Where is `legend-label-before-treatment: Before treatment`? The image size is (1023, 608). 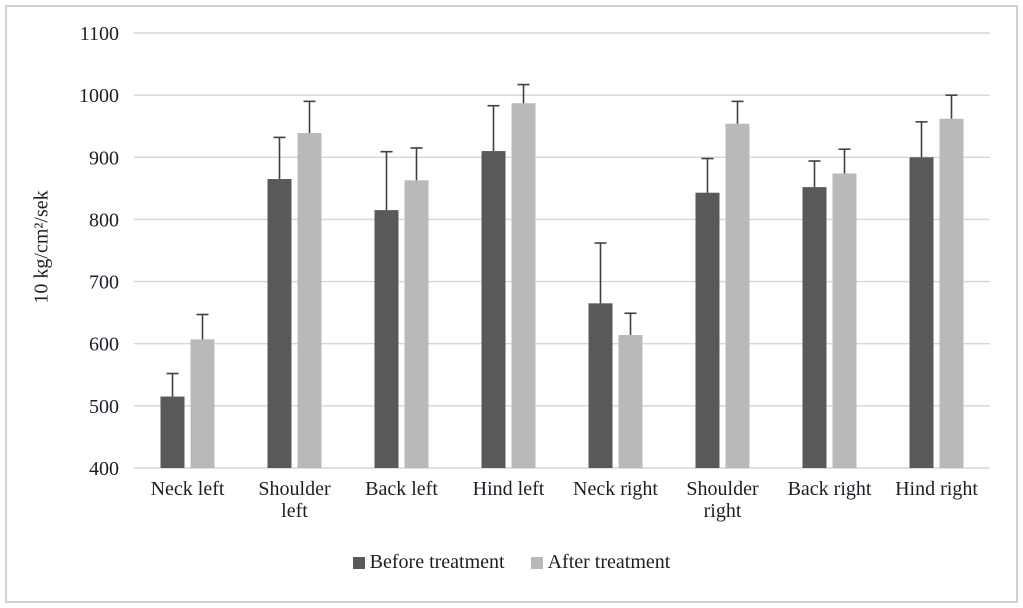
legend-label-before-treatment: Before treatment is located at coordinates (437, 562).